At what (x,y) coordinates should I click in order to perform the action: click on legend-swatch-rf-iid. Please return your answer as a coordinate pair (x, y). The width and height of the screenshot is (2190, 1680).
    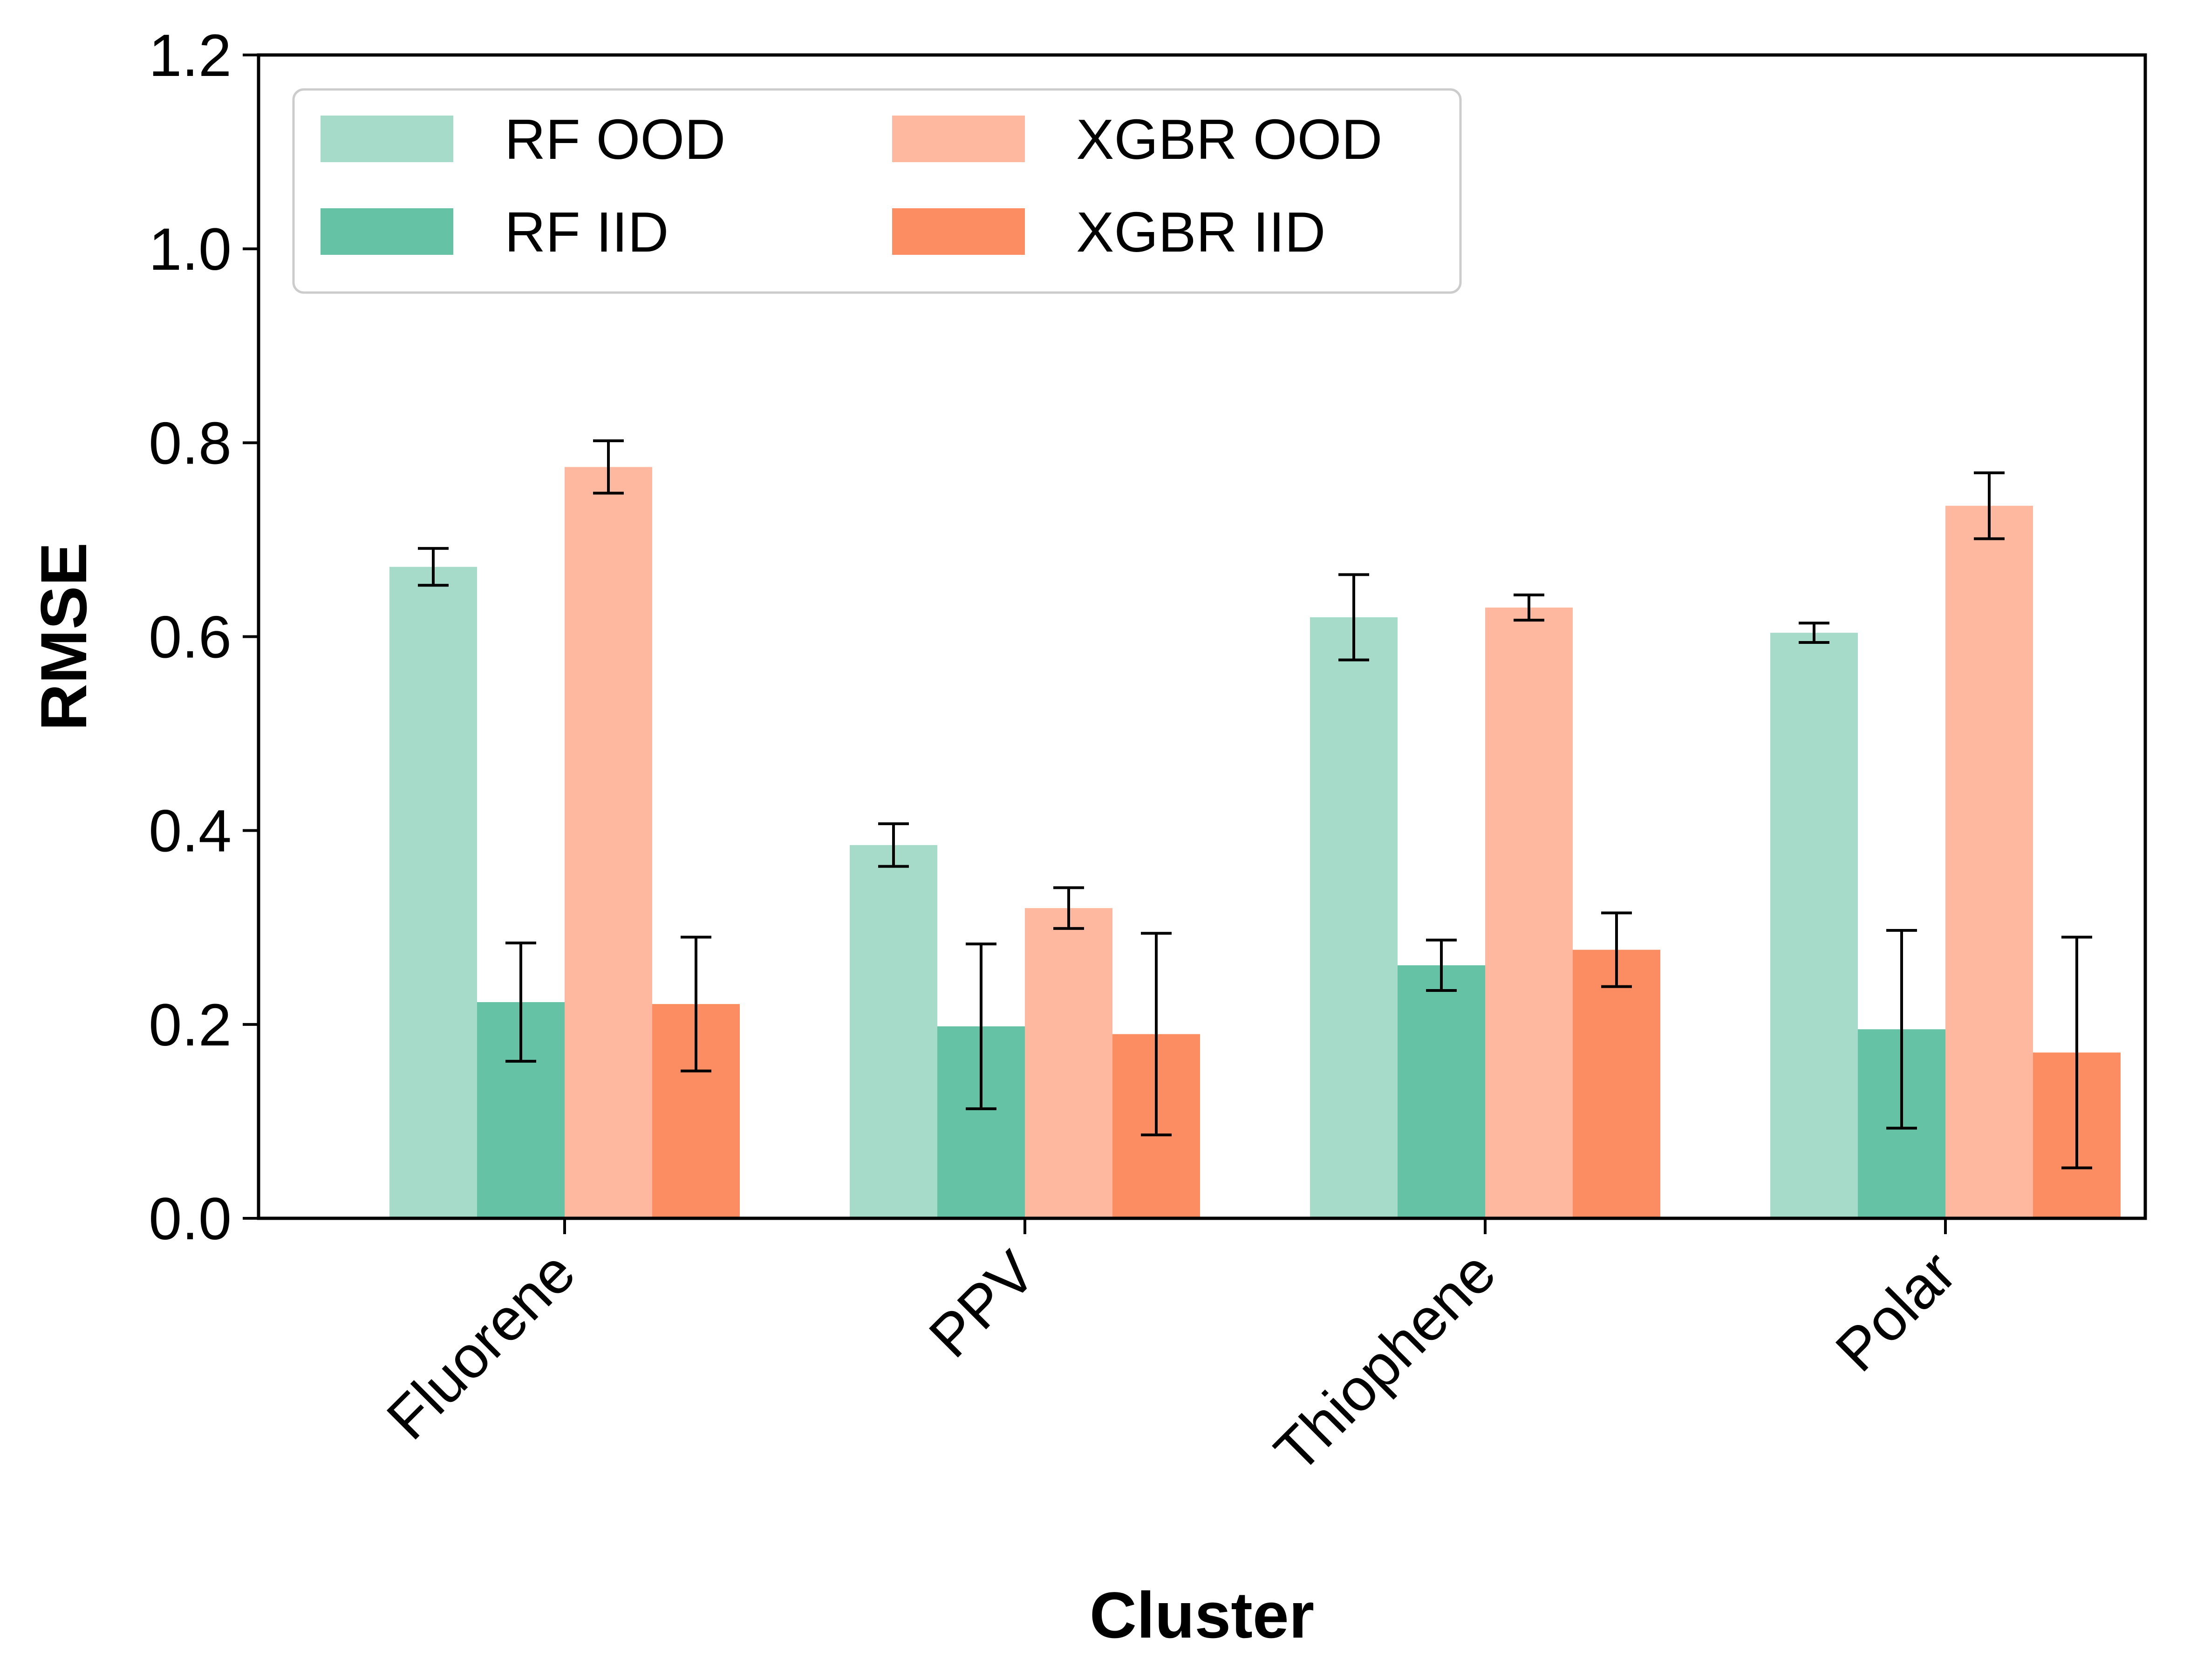
    Looking at the image, I should click on (387, 231).